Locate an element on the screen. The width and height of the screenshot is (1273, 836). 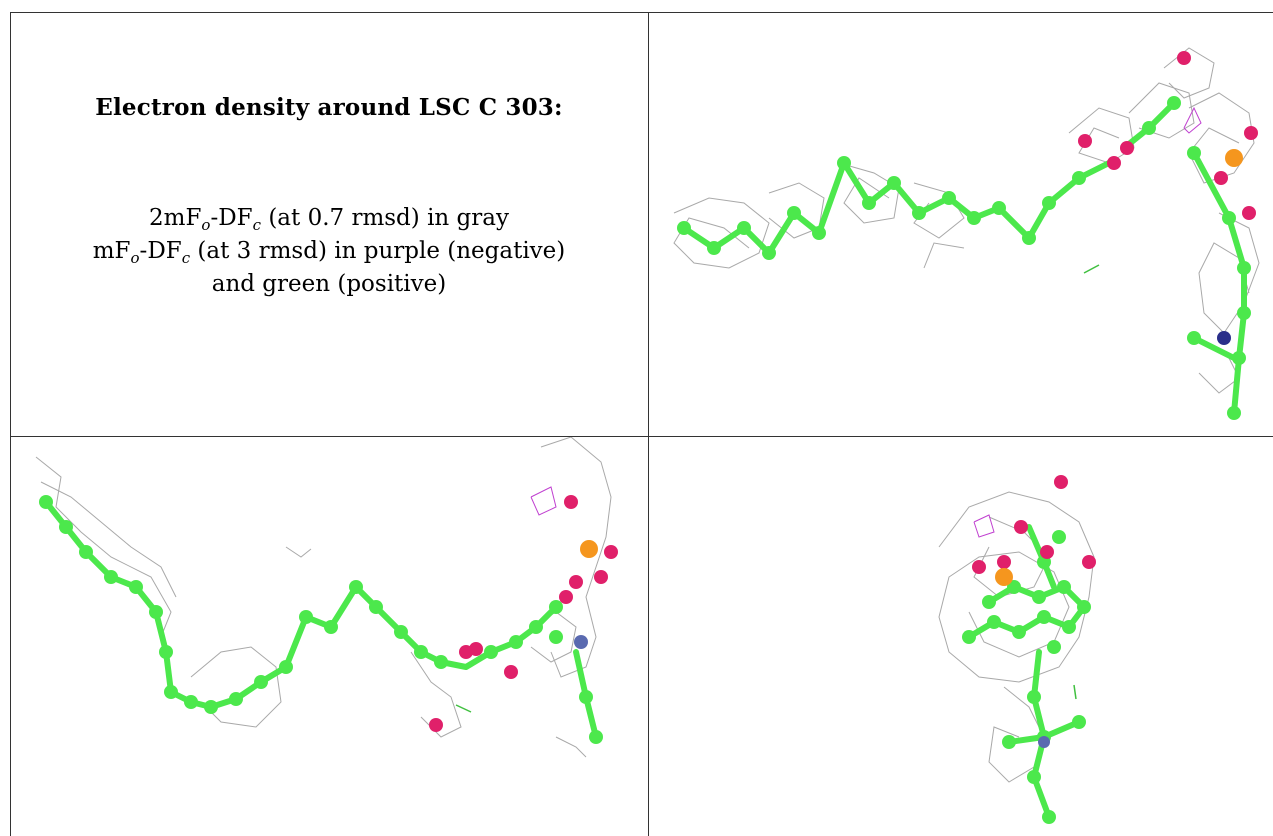
table-divider-vertical is located at coordinates (648, 424).